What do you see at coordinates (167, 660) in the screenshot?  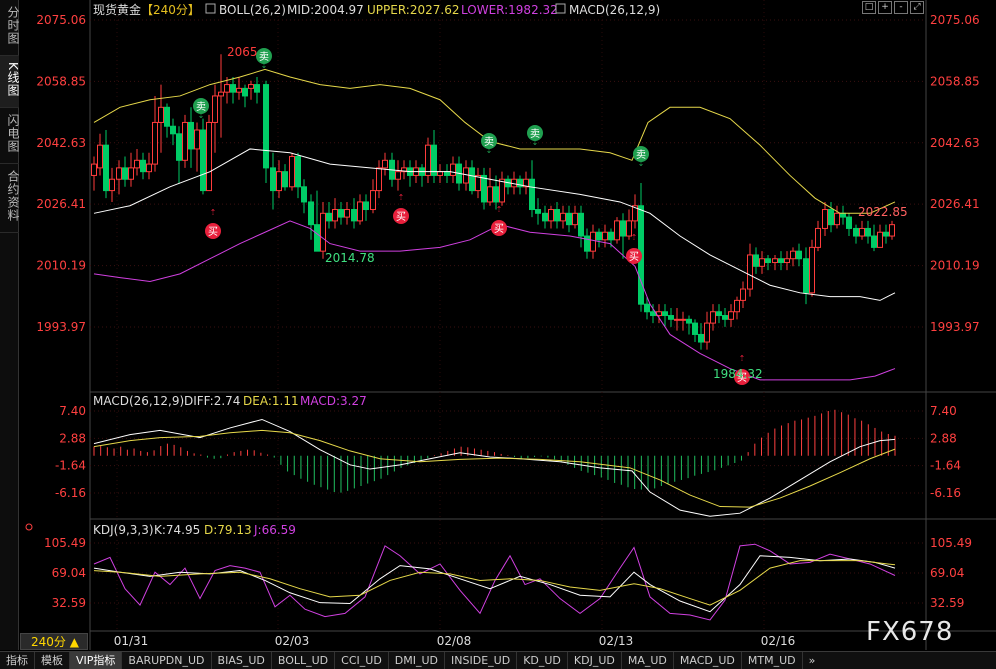 I see `tab-barupdn_ud: BARUPDN_UD` at bounding box center [167, 660].